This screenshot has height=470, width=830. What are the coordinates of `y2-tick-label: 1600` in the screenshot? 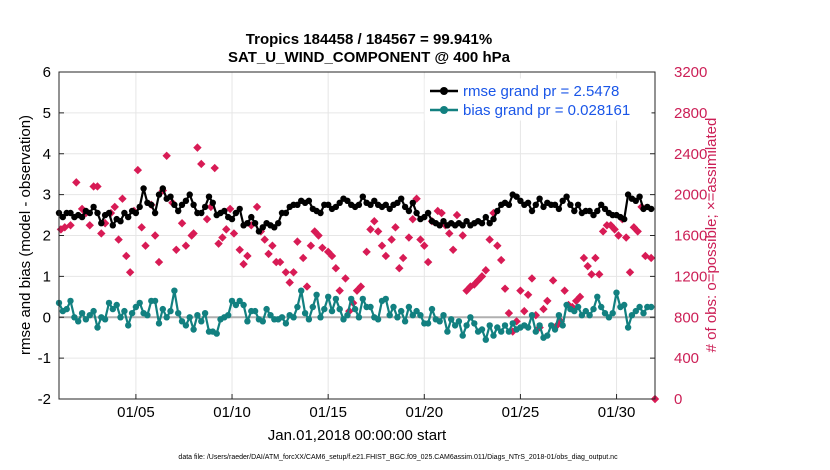 It's located at (690, 236).